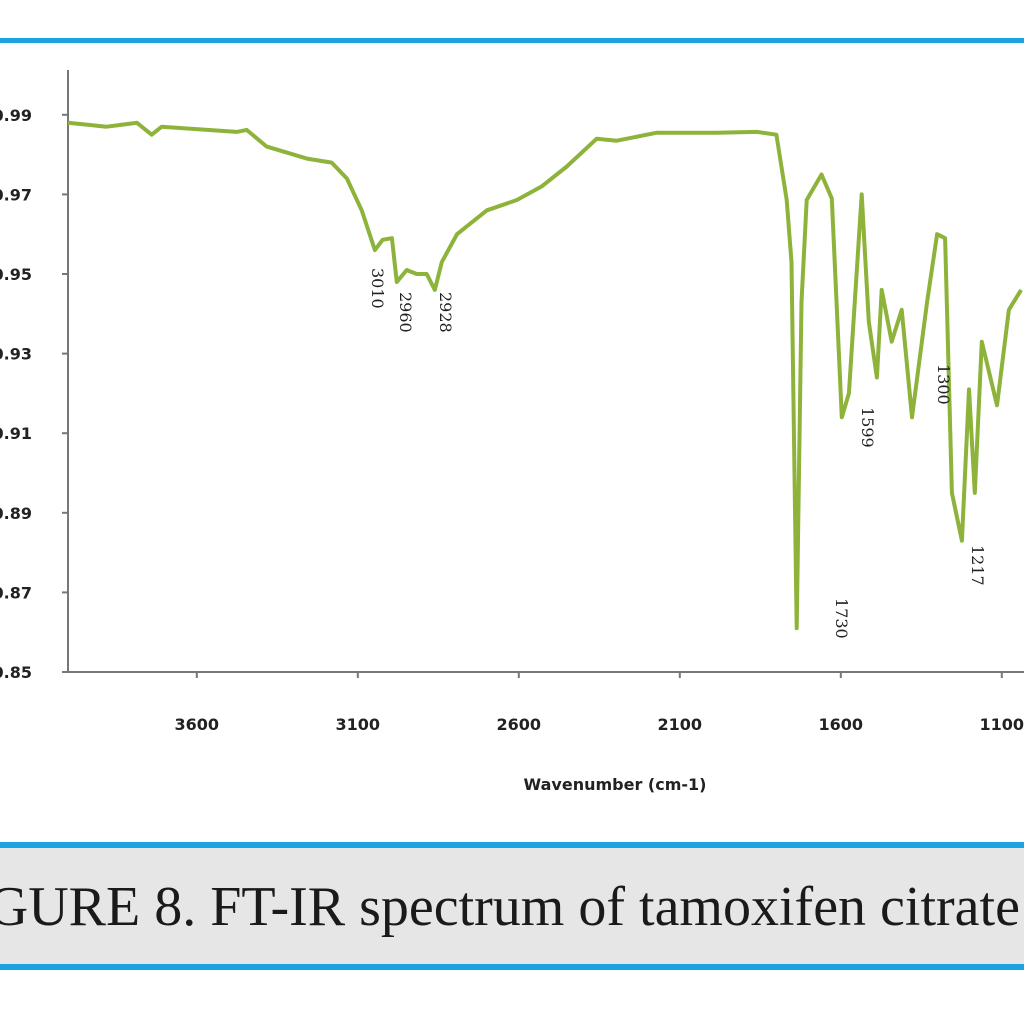  Describe the element at coordinates (16, 274) in the screenshot. I see `y-tick-label: 0.95` at that location.